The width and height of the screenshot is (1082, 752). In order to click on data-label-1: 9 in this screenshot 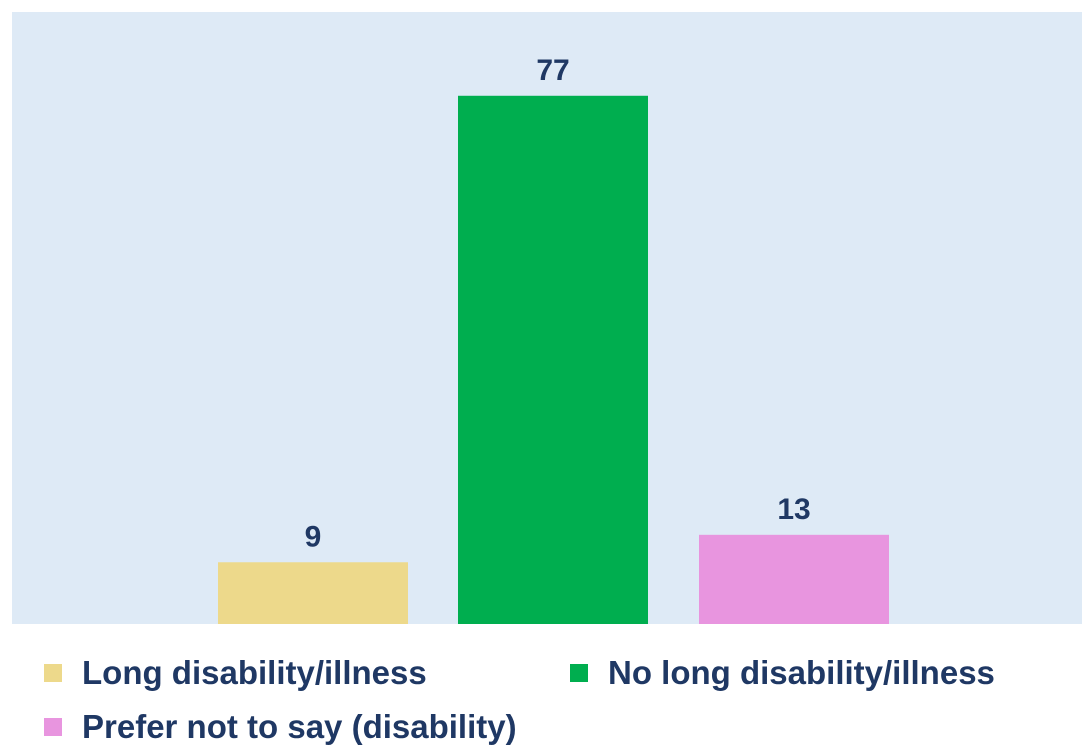, I will do `click(313, 536)`.